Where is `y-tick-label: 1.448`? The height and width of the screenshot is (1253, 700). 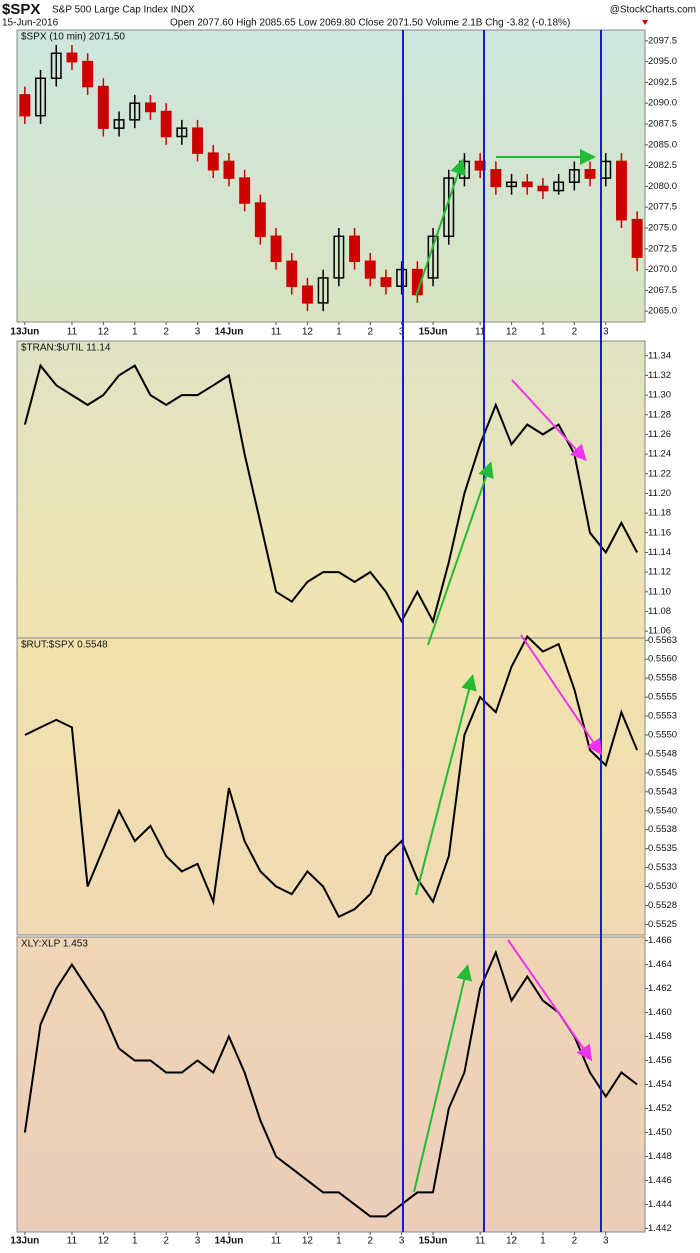 y-tick-label: 1.448 is located at coordinates (660, 1156).